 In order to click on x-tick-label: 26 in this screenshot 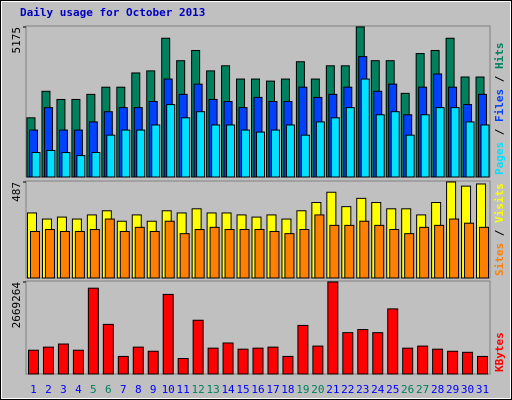, I will do `click(407, 389)`.